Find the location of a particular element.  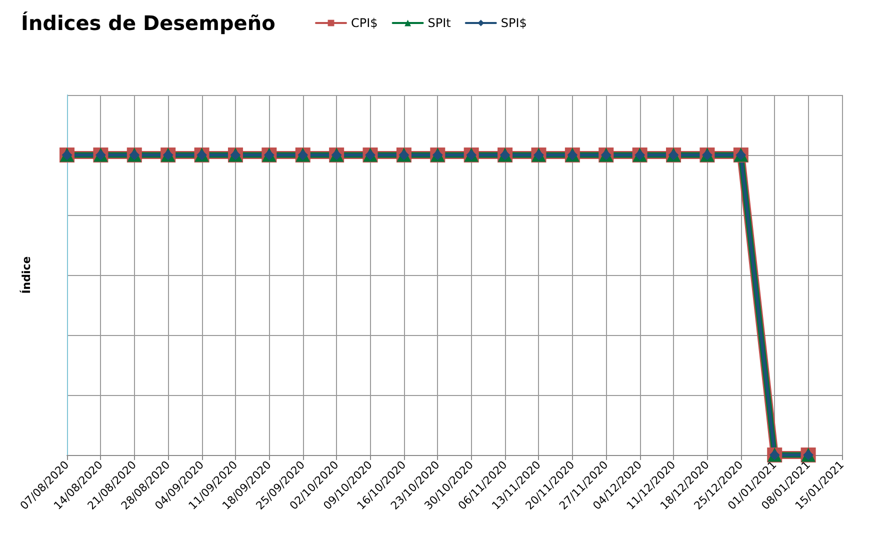

legend-label: CPI$ is located at coordinates (364, 23).